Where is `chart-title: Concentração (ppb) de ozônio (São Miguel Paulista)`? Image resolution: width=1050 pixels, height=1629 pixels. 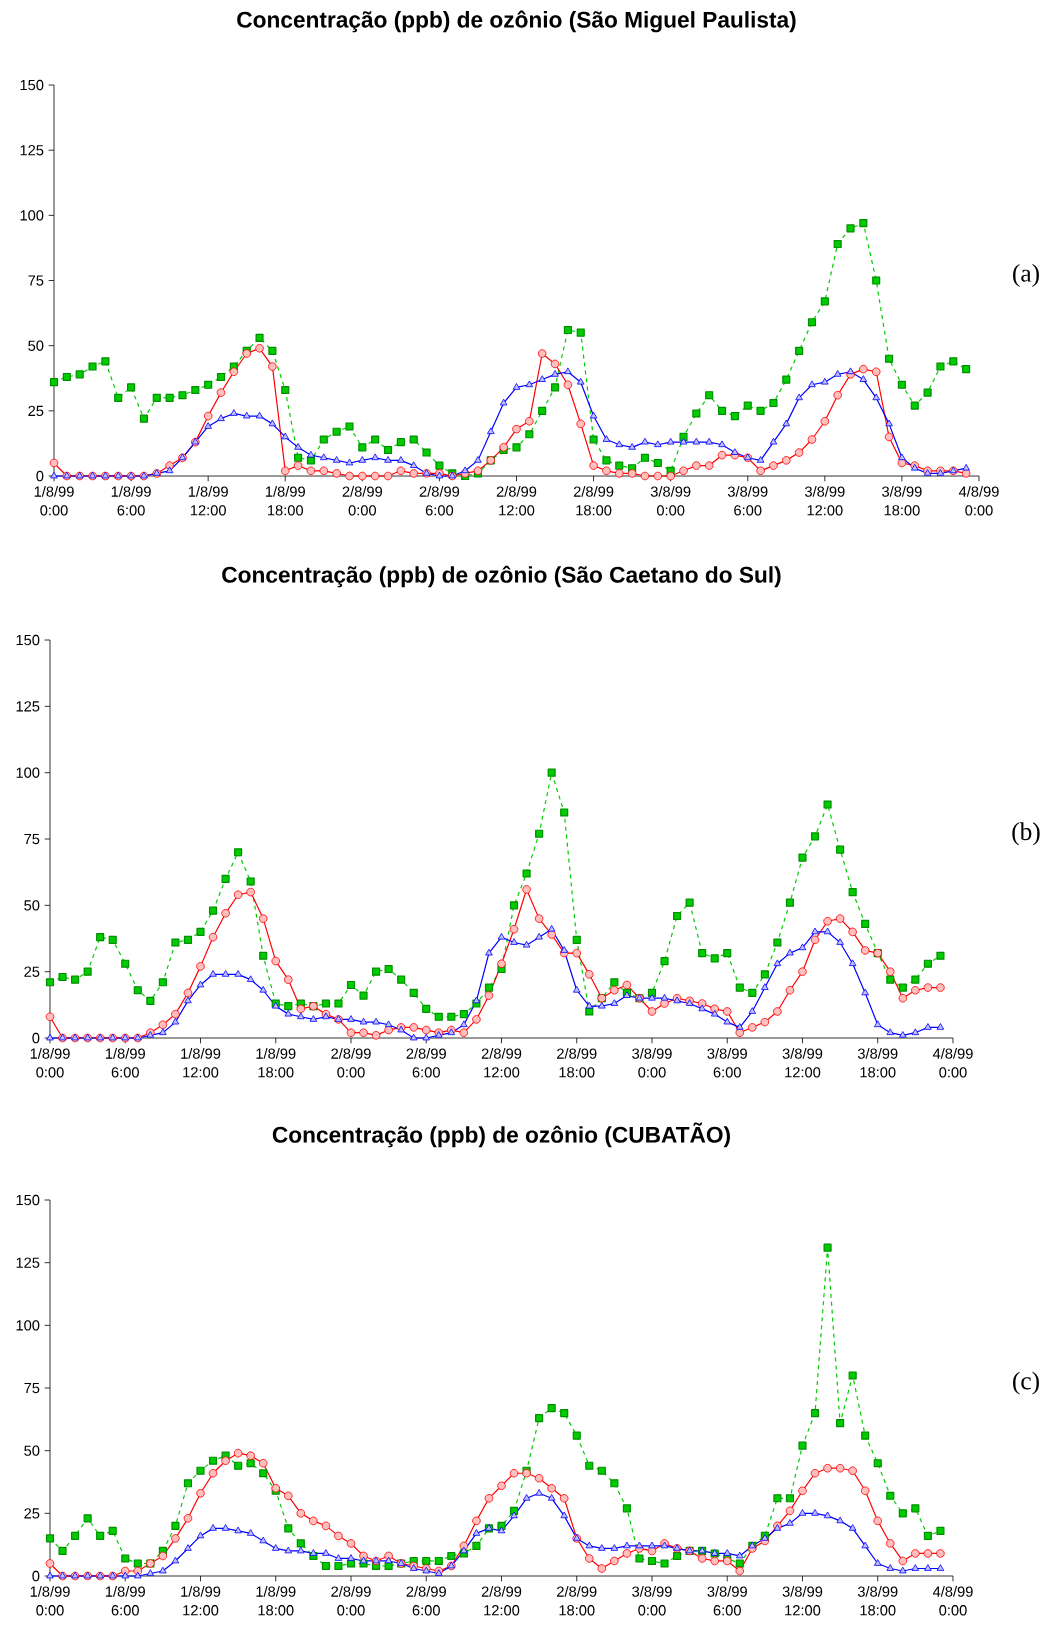
chart-title: Concentração (ppb) de ozônio (São Miguel Paulista) is located at coordinates (516, 21).